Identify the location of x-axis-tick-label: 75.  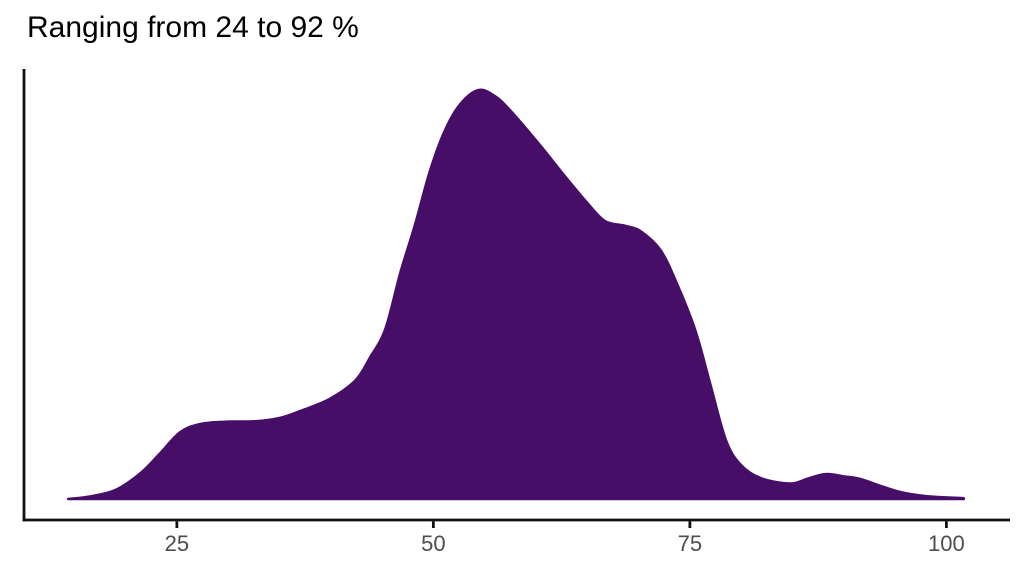
(690, 543).